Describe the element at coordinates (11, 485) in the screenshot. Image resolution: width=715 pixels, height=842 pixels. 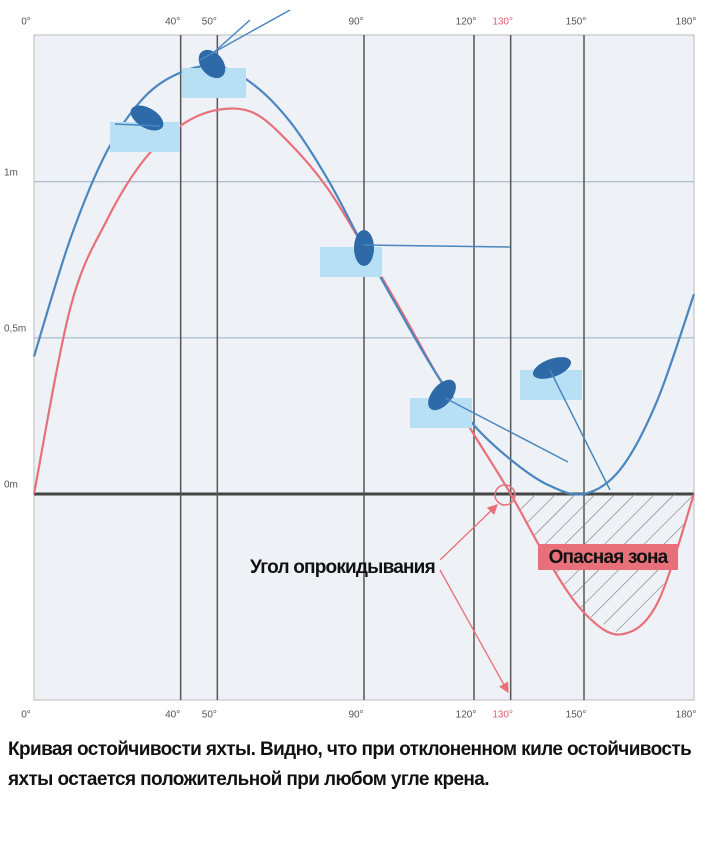
I see `y-tick-label: 0m` at that location.